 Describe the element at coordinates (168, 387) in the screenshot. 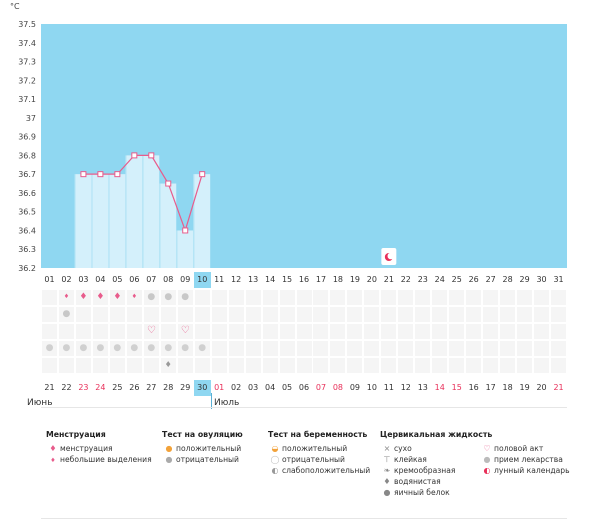

I see `date-number: 28` at that location.